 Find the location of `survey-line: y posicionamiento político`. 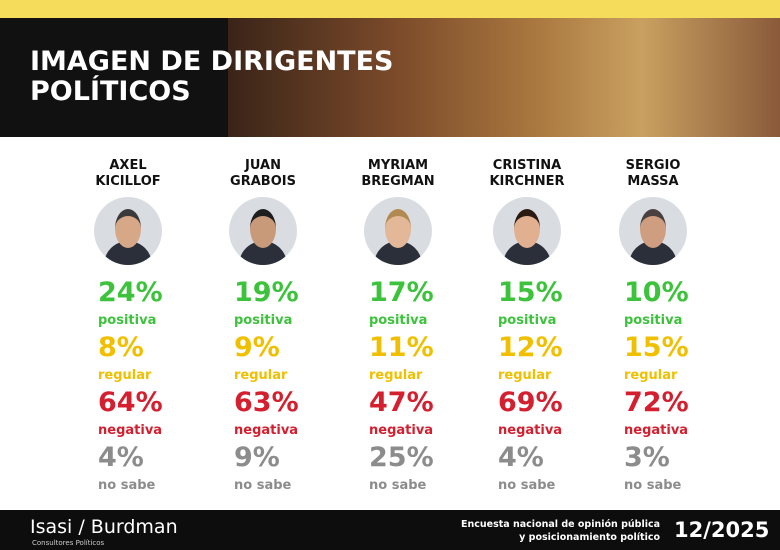

survey-line: y posicionamiento político is located at coordinates (589, 537).